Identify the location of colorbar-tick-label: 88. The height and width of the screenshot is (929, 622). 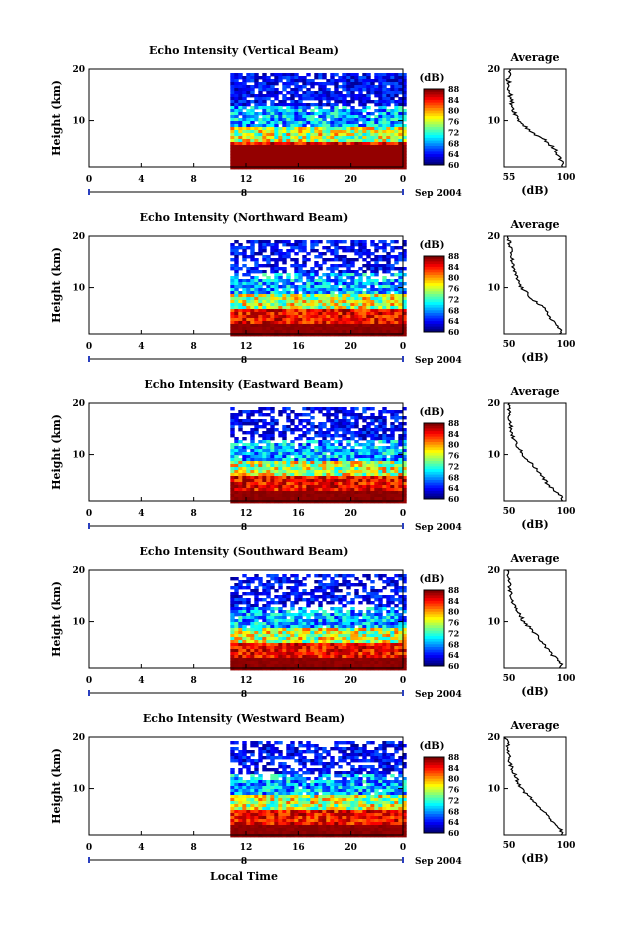
(454, 256).